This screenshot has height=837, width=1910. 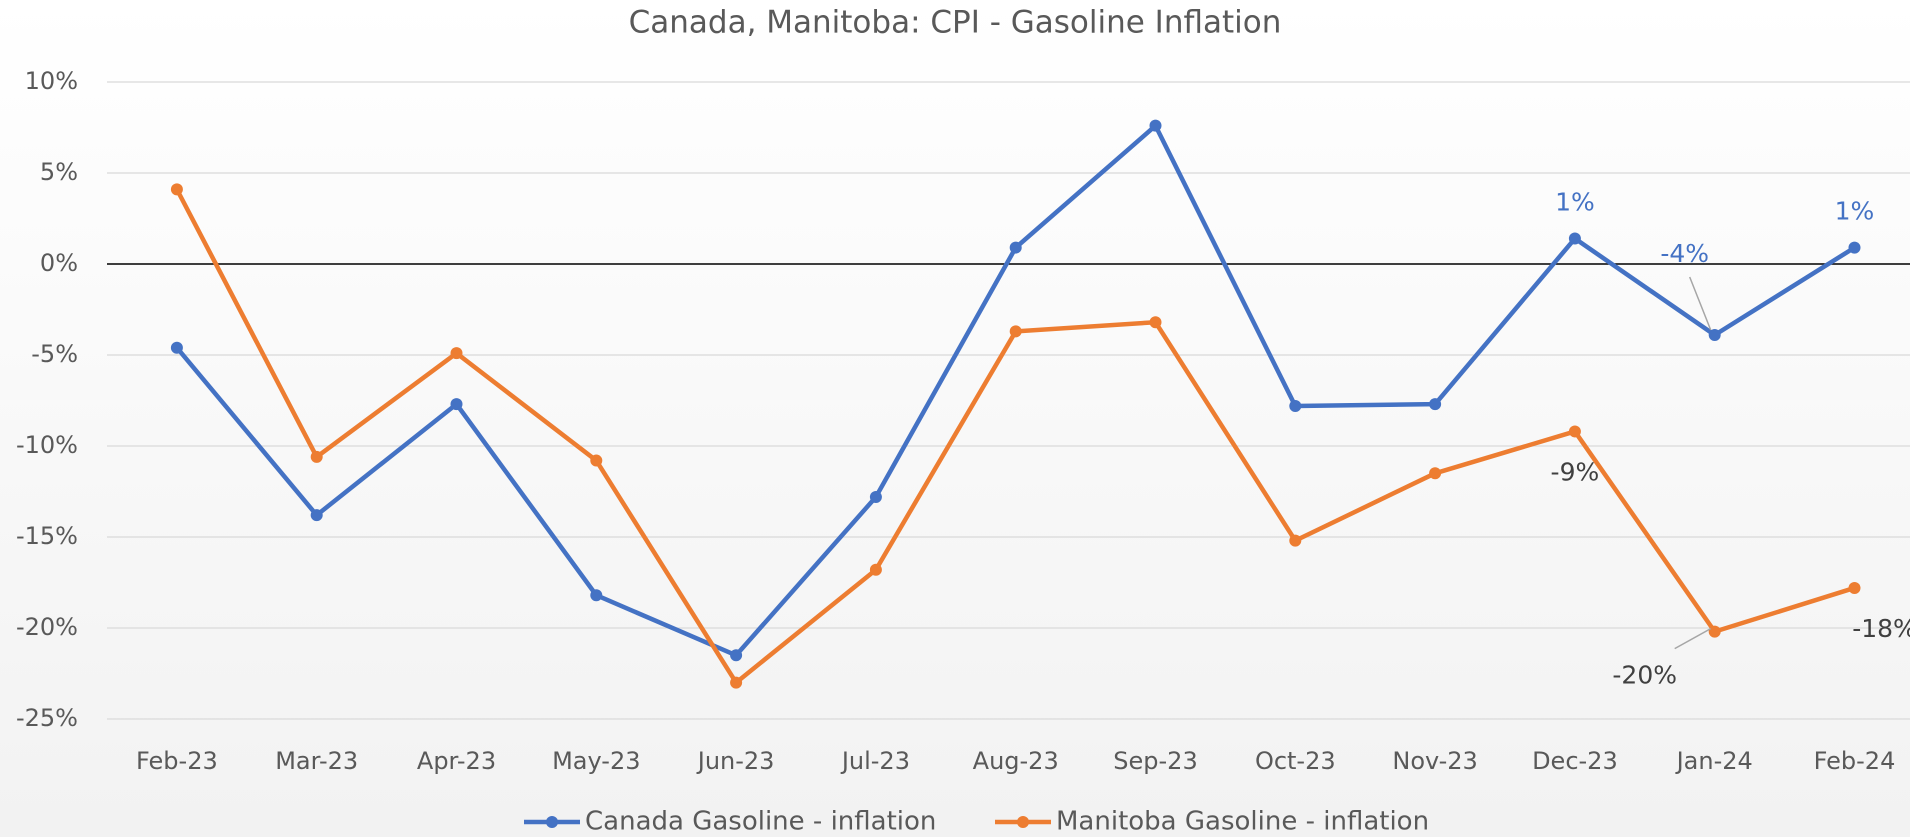 What do you see at coordinates (1575, 761) in the screenshot?
I see `x-tick-label: Dec-23` at bounding box center [1575, 761].